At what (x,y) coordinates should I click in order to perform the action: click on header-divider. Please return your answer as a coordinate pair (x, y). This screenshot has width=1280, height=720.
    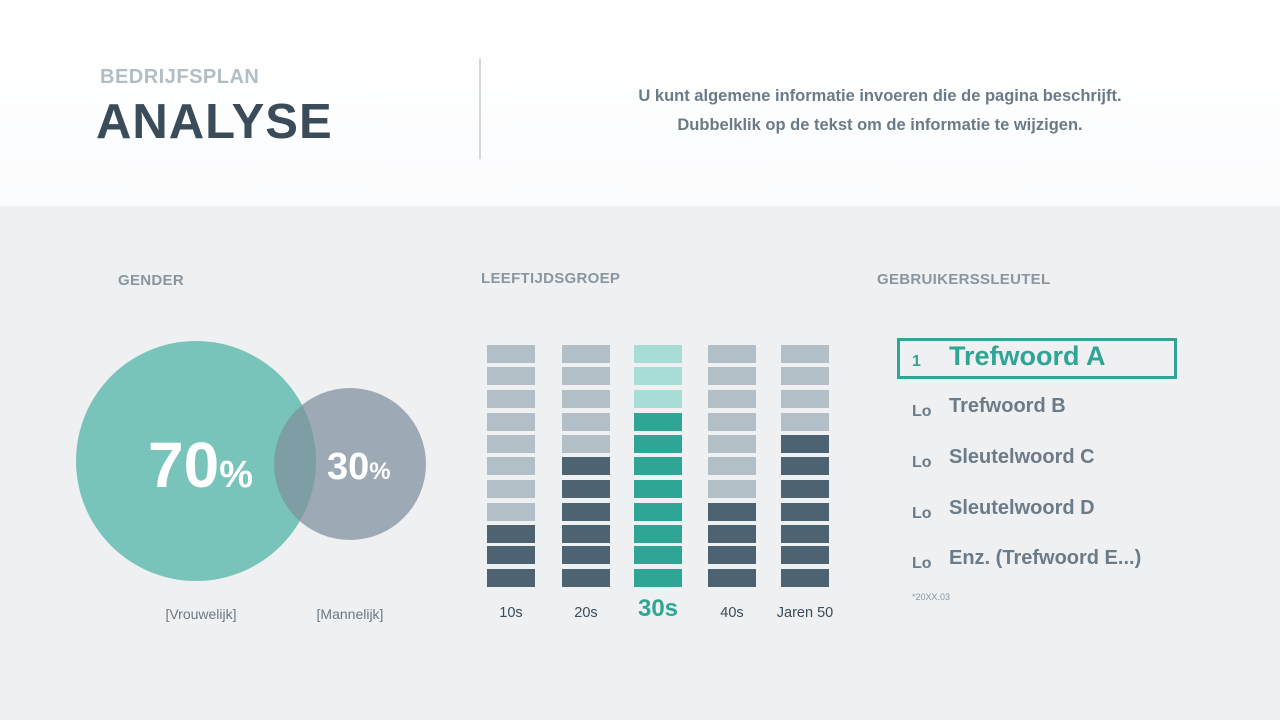
    Looking at the image, I should click on (480, 109).